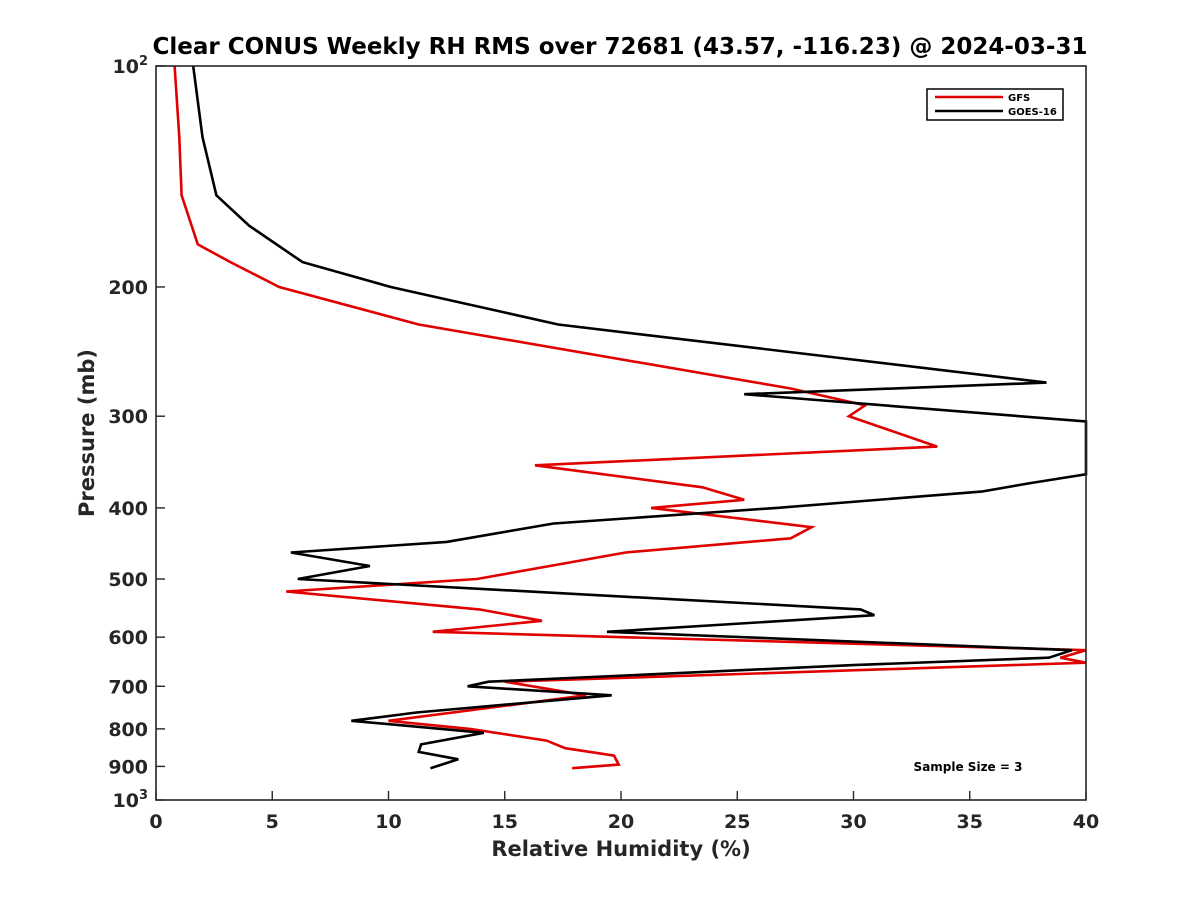 This screenshot has width=1200, height=900. What do you see at coordinates (1086, 822) in the screenshot?
I see `x-tick-label: 40` at bounding box center [1086, 822].